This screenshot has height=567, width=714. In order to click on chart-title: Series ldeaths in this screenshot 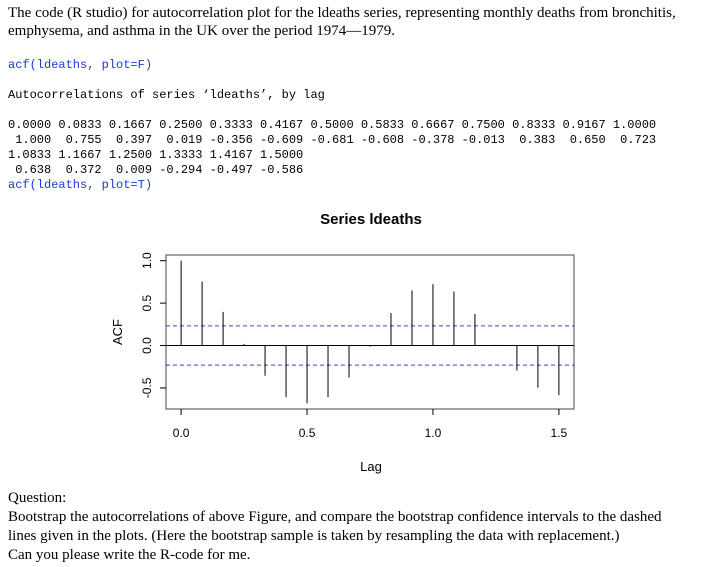, I will do `click(371, 219)`.